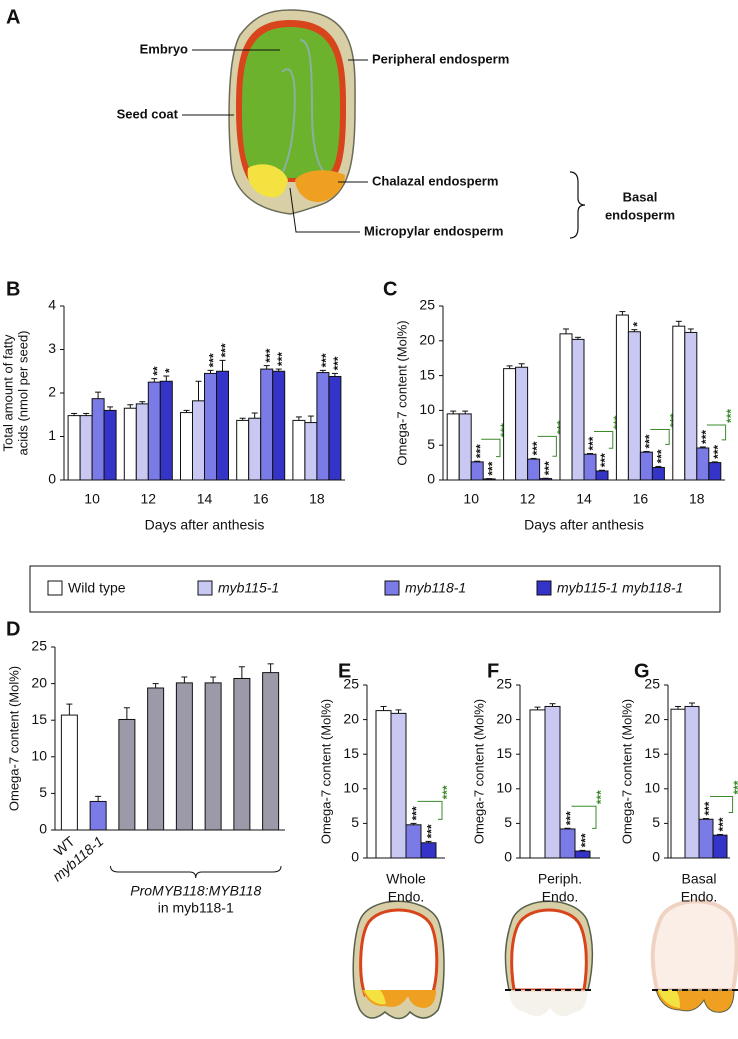 The height and width of the screenshot is (1039, 738). Describe the element at coordinates (22, 393) in the screenshot. I see `y-axis-label: acids (nmol per seed)` at that location.